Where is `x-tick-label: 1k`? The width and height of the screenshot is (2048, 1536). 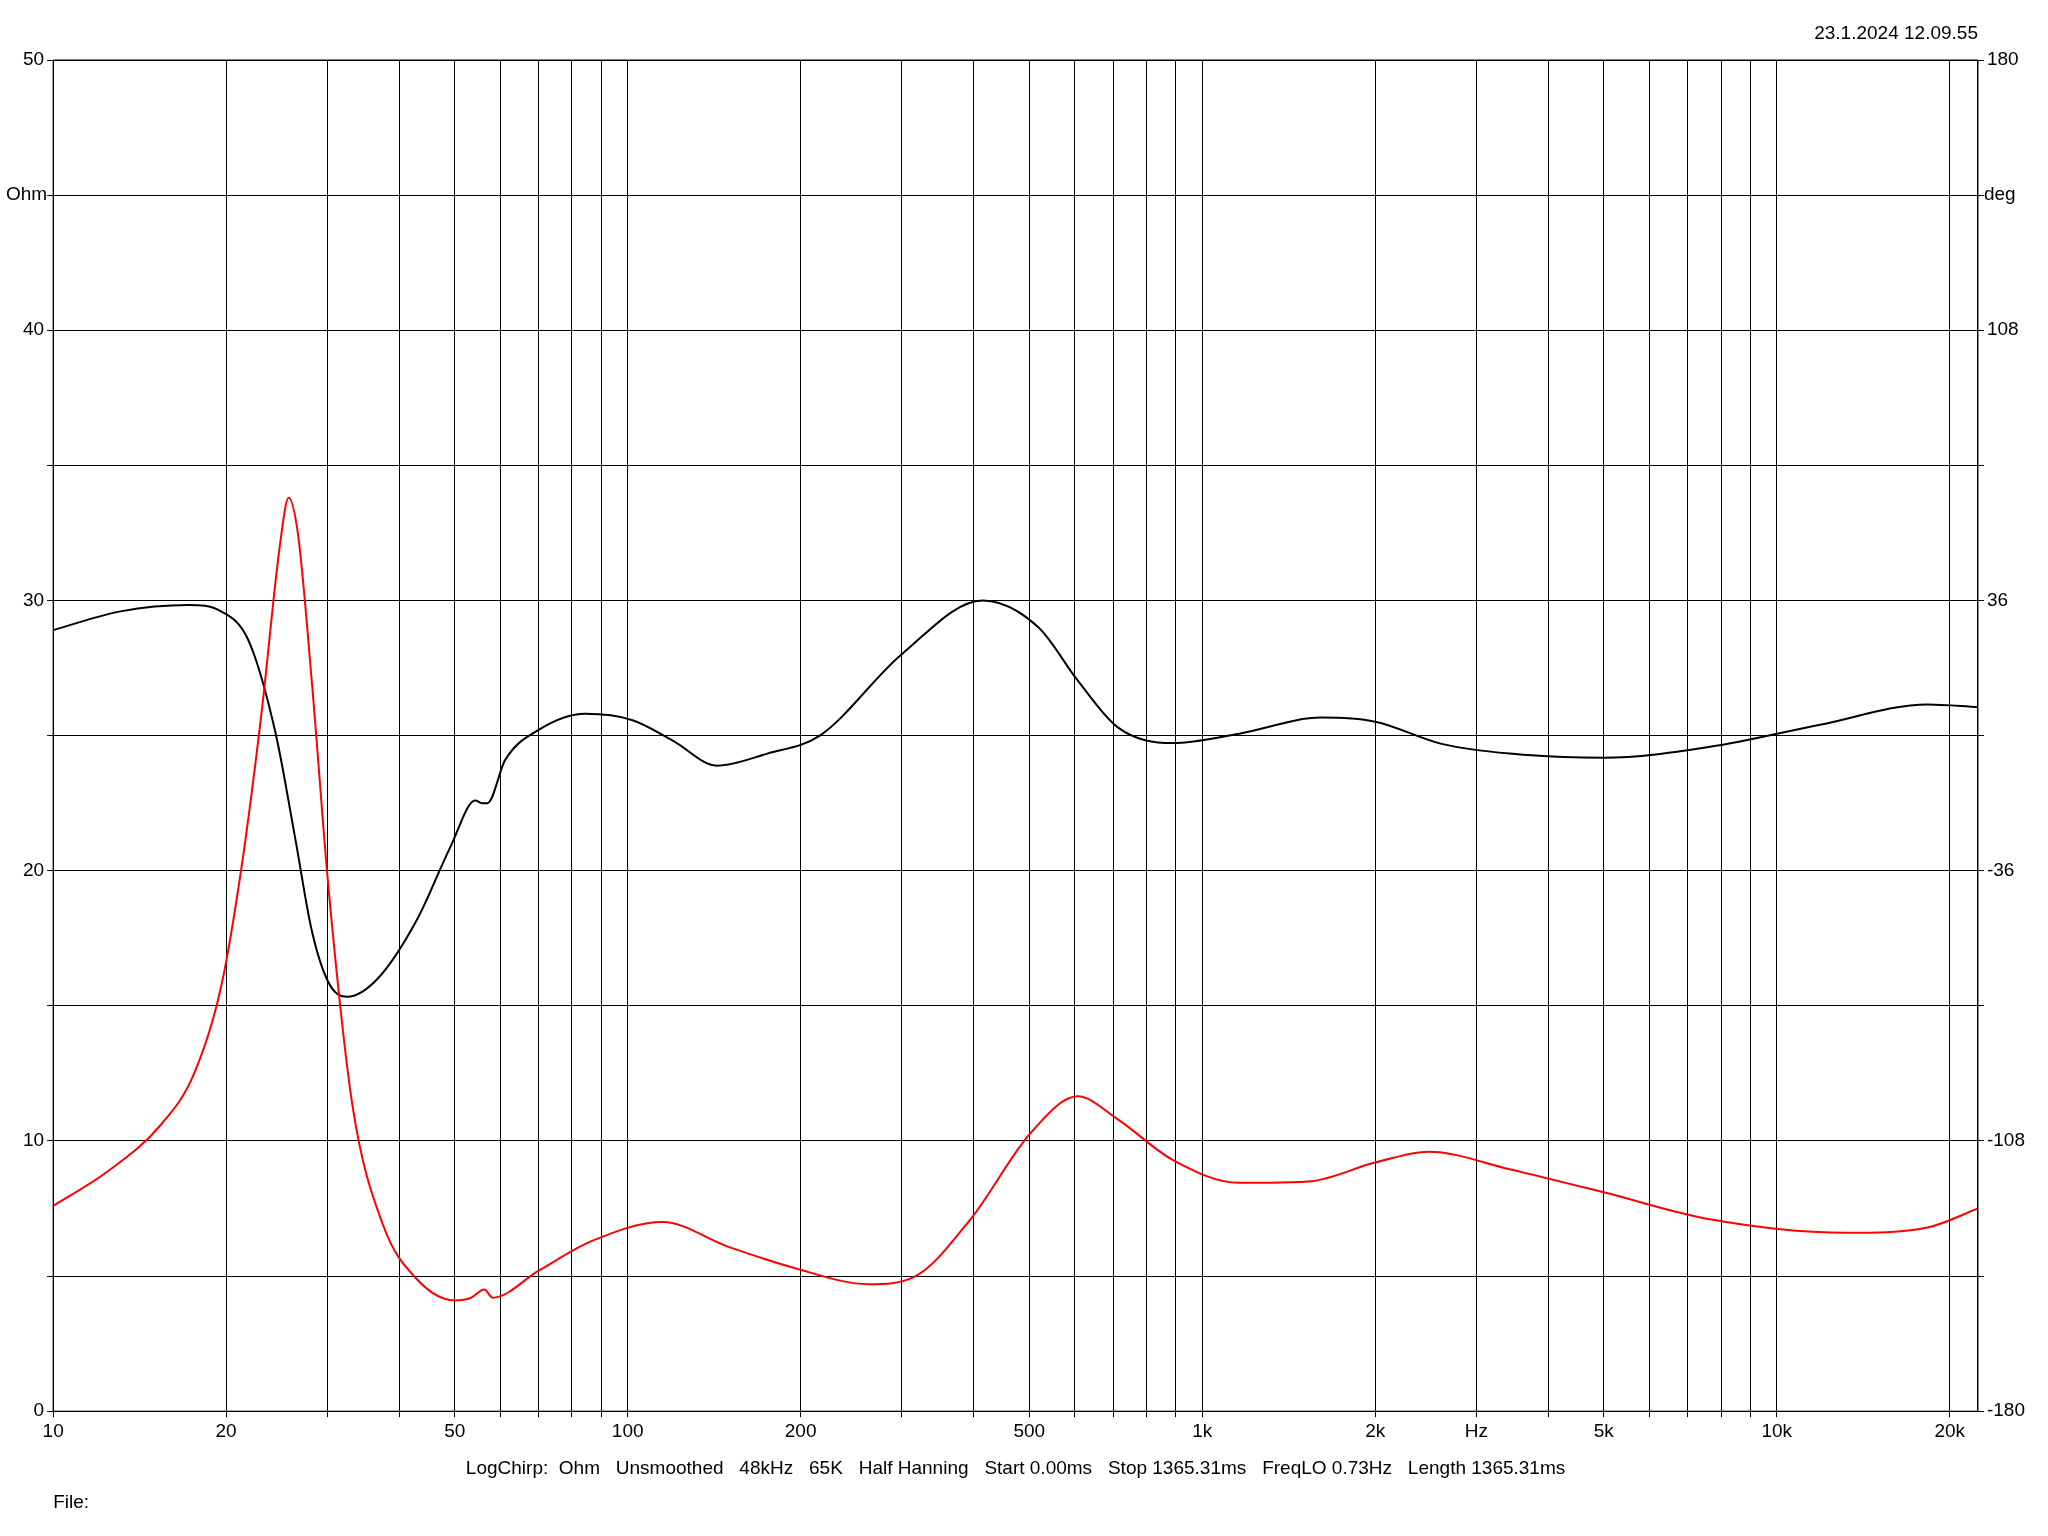
x-tick-label: 1k is located at coordinates (1202, 1430).